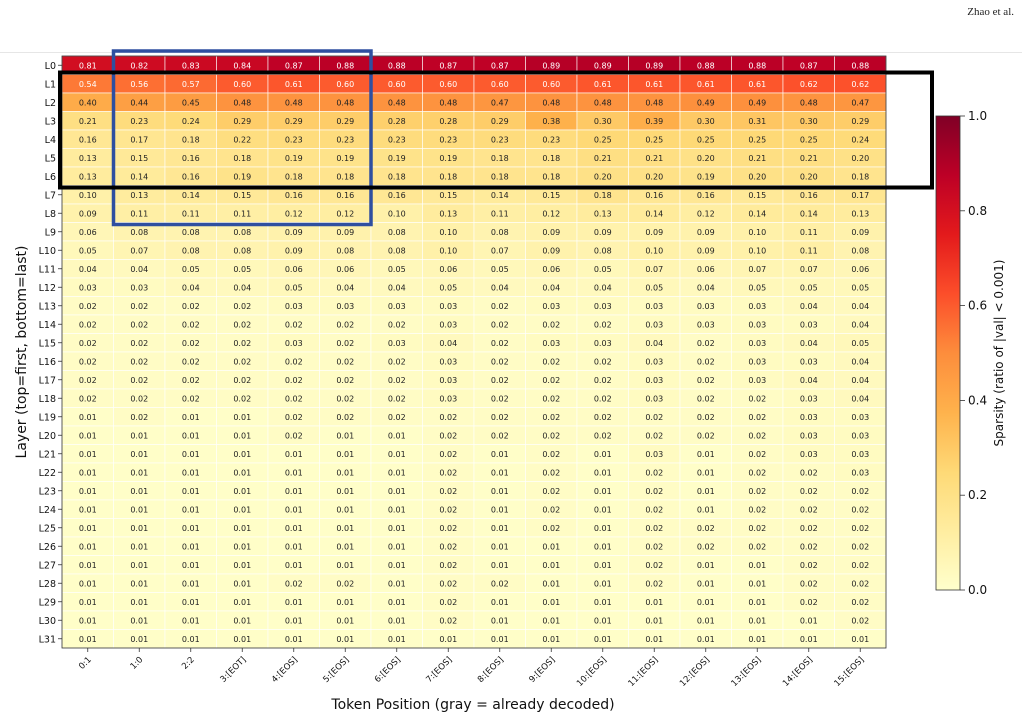 This screenshot has width=1022, height=723. I want to click on cell-value-label: 0.23, so click(345, 139).